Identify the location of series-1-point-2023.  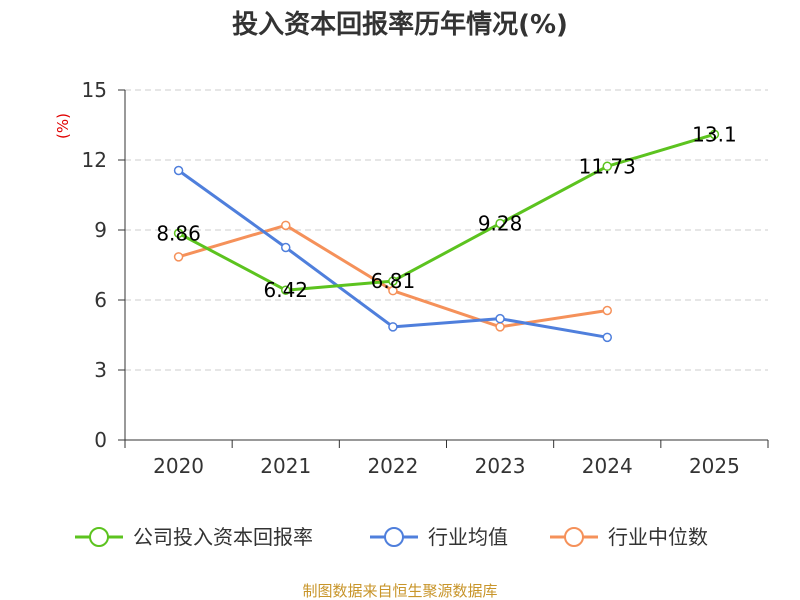
(500, 318).